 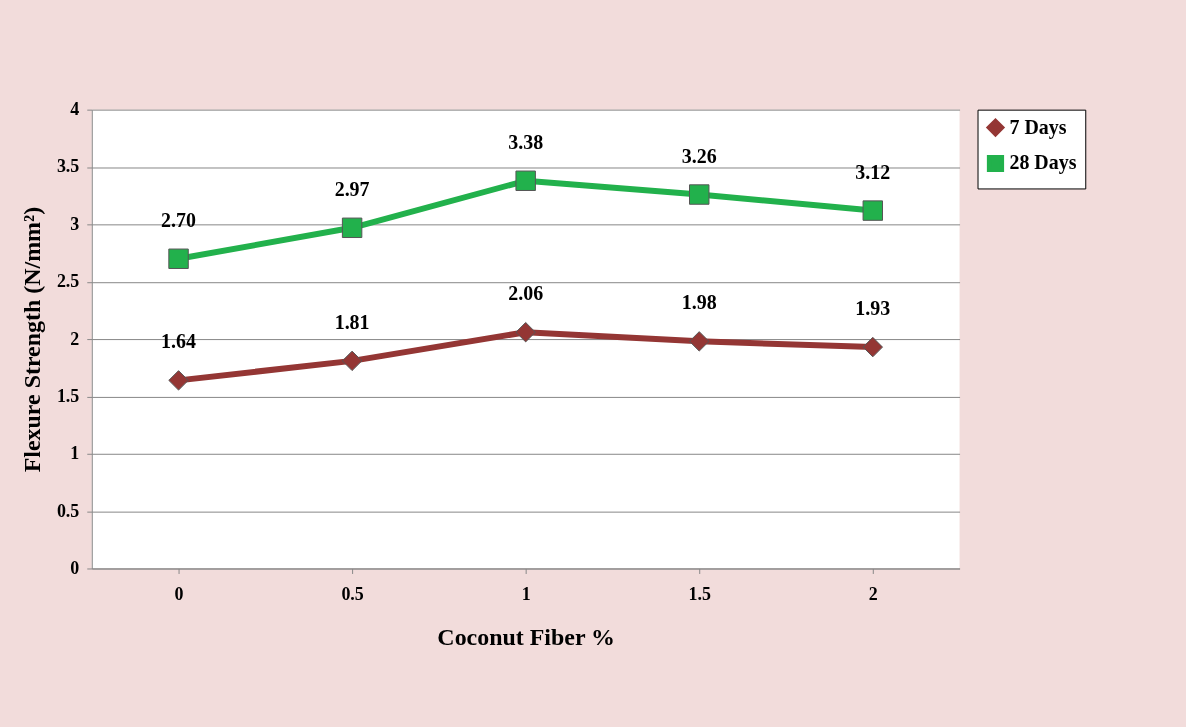 What do you see at coordinates (75, 109) in the screenshot?
I see `y-tick-label: 4` at bounding box center [75, 109].